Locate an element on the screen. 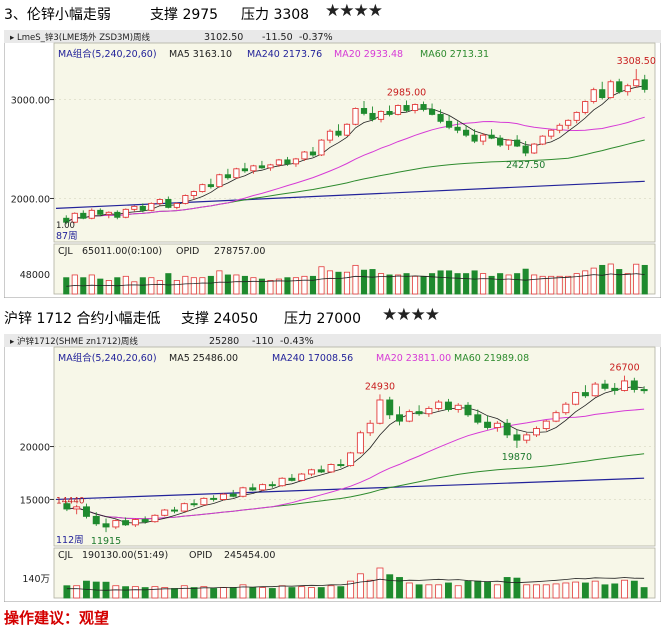 The image size is (665, 631). ma5-legend: MA5 3163.10 is located at coordinates (200, 54).